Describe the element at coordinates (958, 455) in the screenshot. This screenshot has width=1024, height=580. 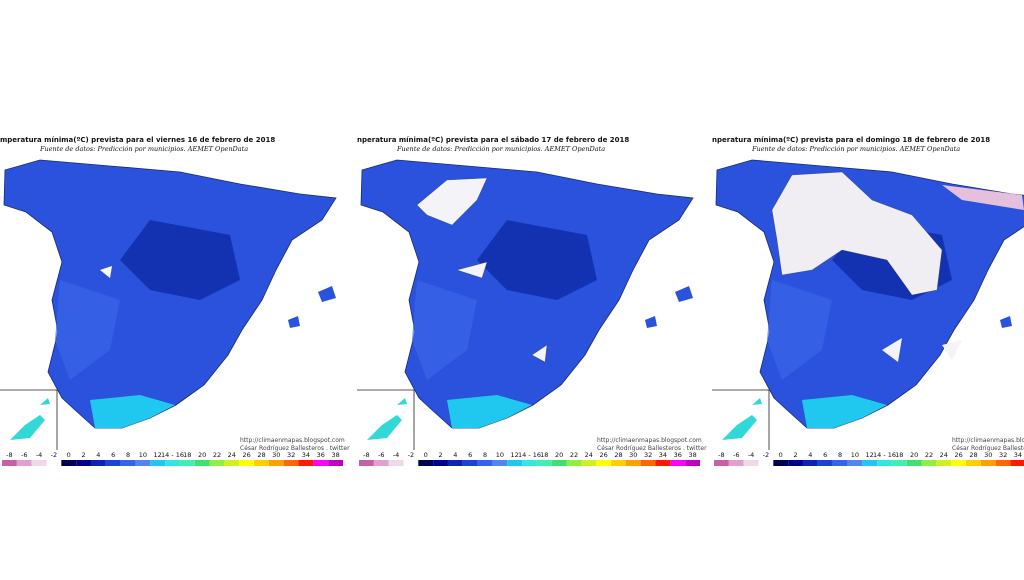
I see `scale-label: 26` at that location.